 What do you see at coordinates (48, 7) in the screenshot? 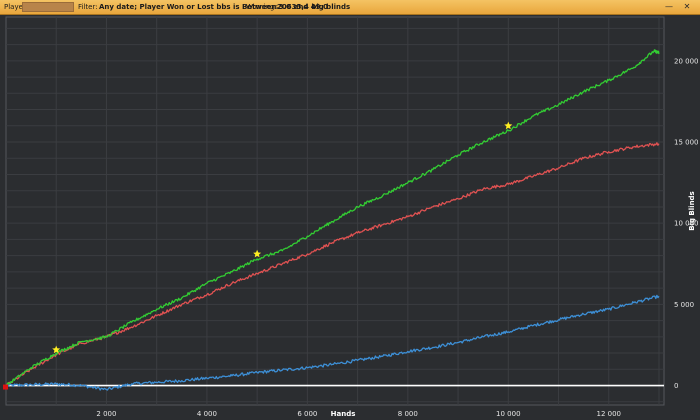
I see `player-name-box` at bounding box center [48, 7].